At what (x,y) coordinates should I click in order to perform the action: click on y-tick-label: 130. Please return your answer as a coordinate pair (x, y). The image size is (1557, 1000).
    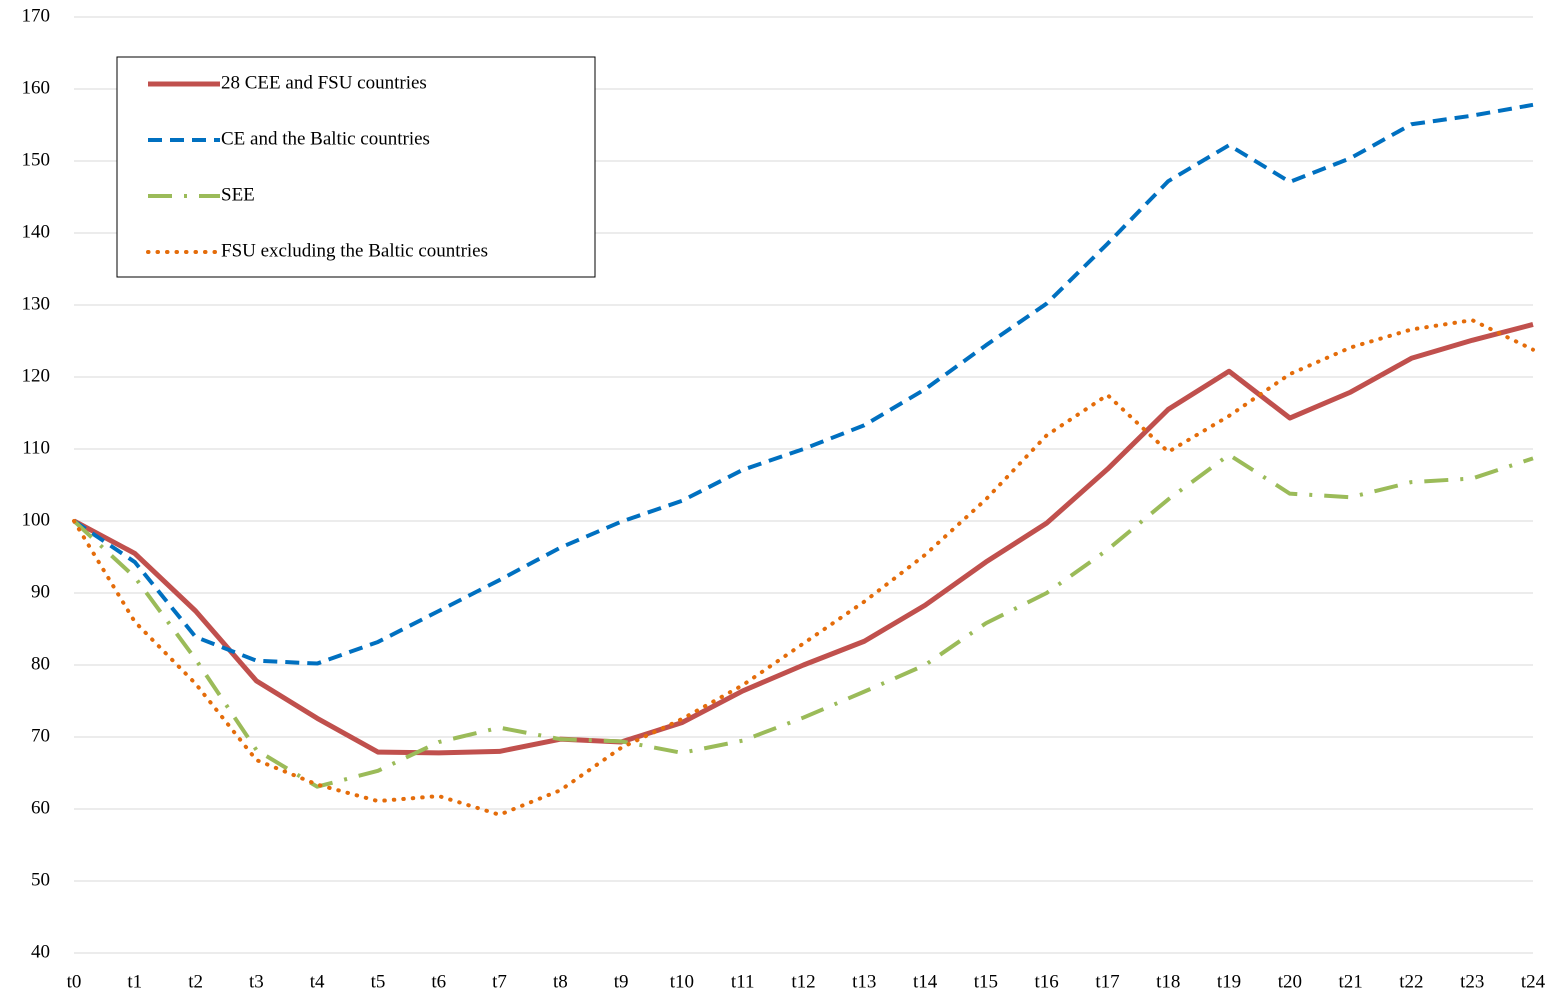
    Looking at the image, I should click on (36, 303).